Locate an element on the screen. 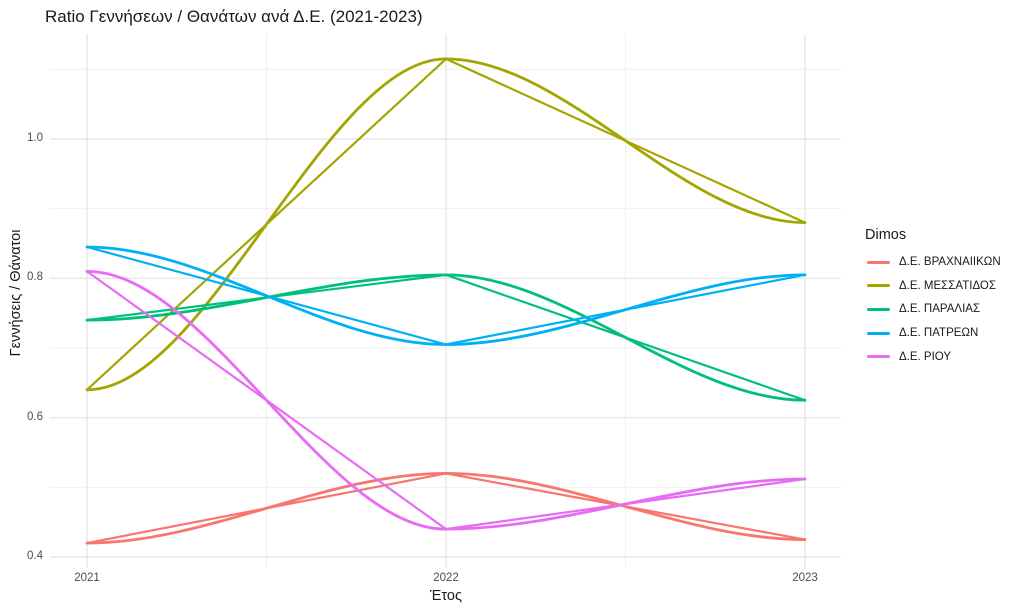 This screenshot has width=1024, height=614. legend-item: Δ.Ε. ΒΡΑΧΝΑΙΙΚΩΝ is located at coordinates (933, 262).